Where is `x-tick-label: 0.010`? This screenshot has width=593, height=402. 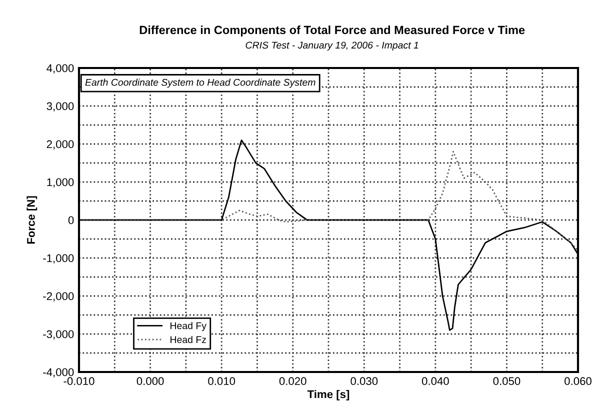
x-tick-label: 0.010 is located at coordinates (222, 381).